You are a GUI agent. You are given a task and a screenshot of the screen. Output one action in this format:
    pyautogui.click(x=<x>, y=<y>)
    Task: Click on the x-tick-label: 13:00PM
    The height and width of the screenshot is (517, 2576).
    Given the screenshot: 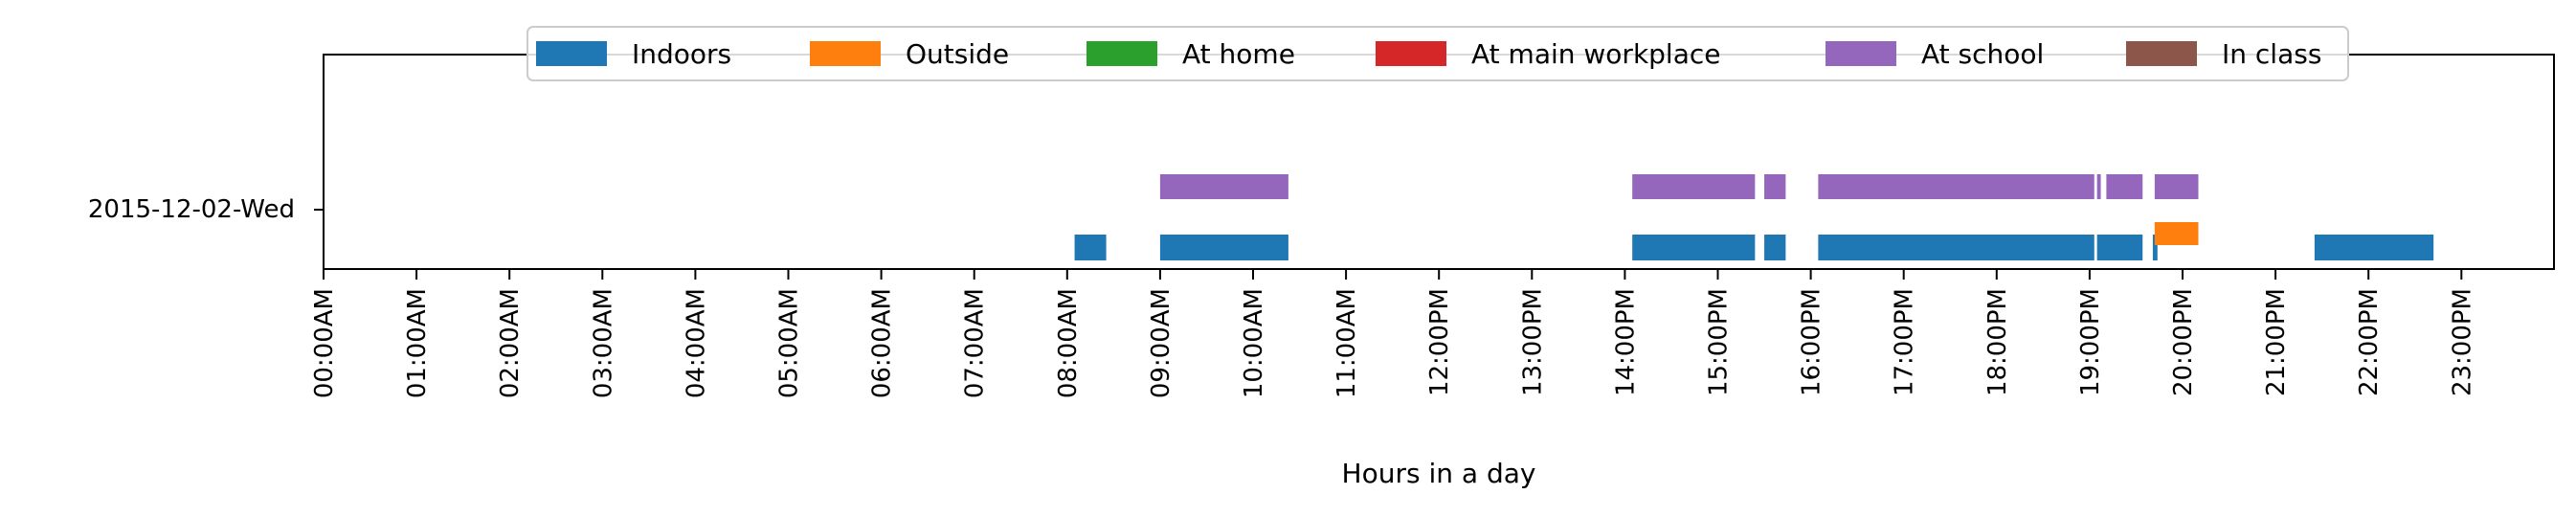 What is the action you would take?
    pyautogui.click(x=1533, y=342)
    